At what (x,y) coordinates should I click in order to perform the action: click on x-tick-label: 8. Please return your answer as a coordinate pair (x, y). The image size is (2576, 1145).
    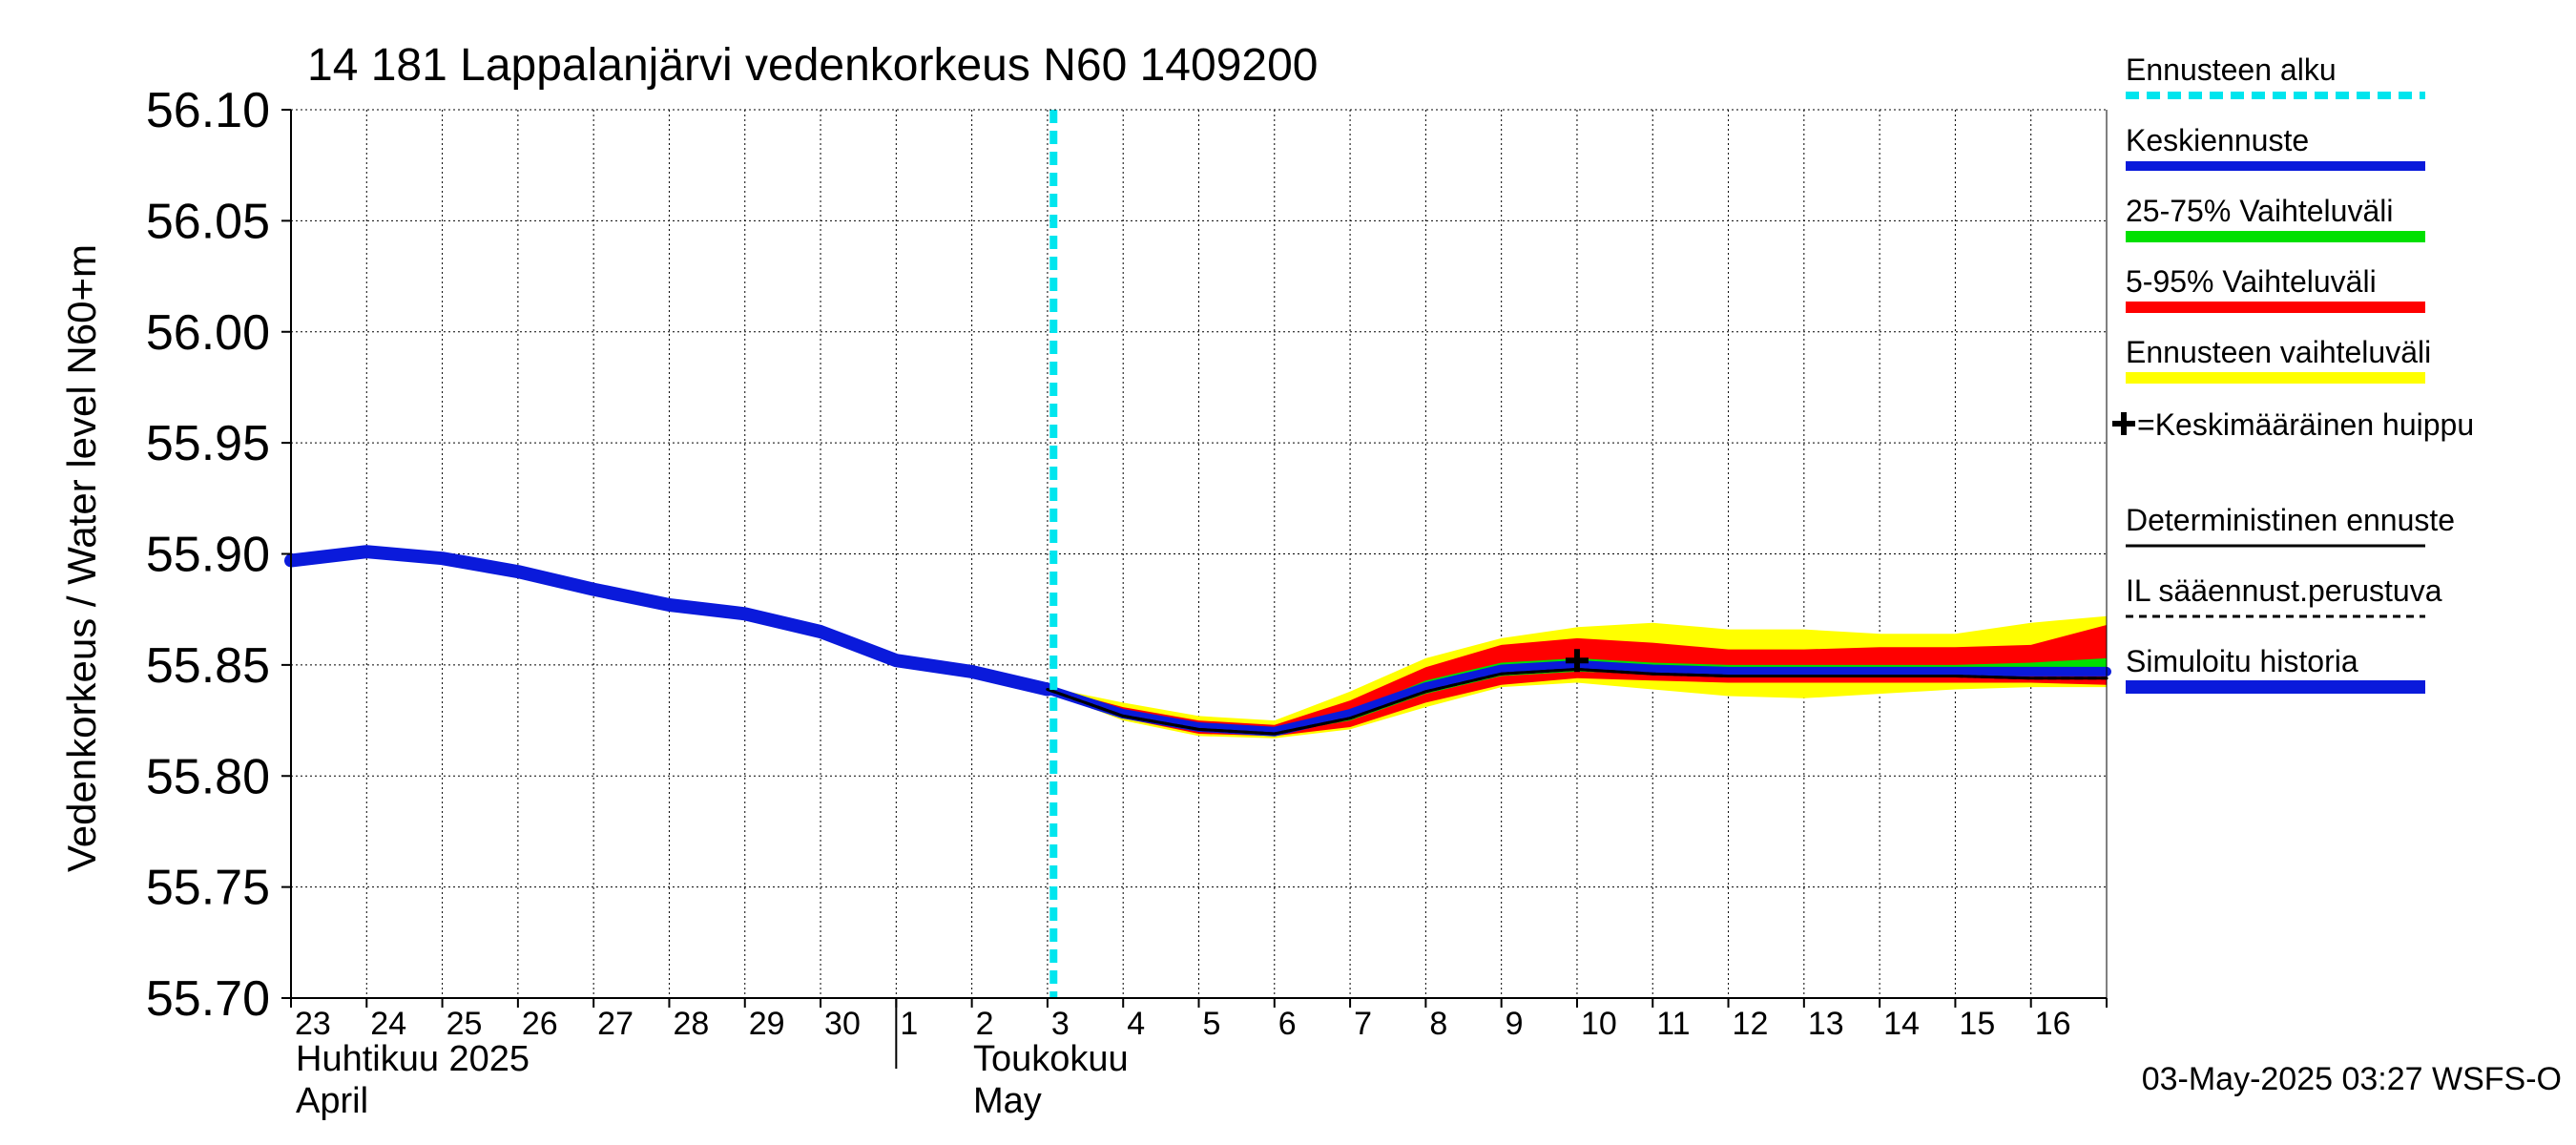
    Looking at the image, I should click on (1438, 1024).